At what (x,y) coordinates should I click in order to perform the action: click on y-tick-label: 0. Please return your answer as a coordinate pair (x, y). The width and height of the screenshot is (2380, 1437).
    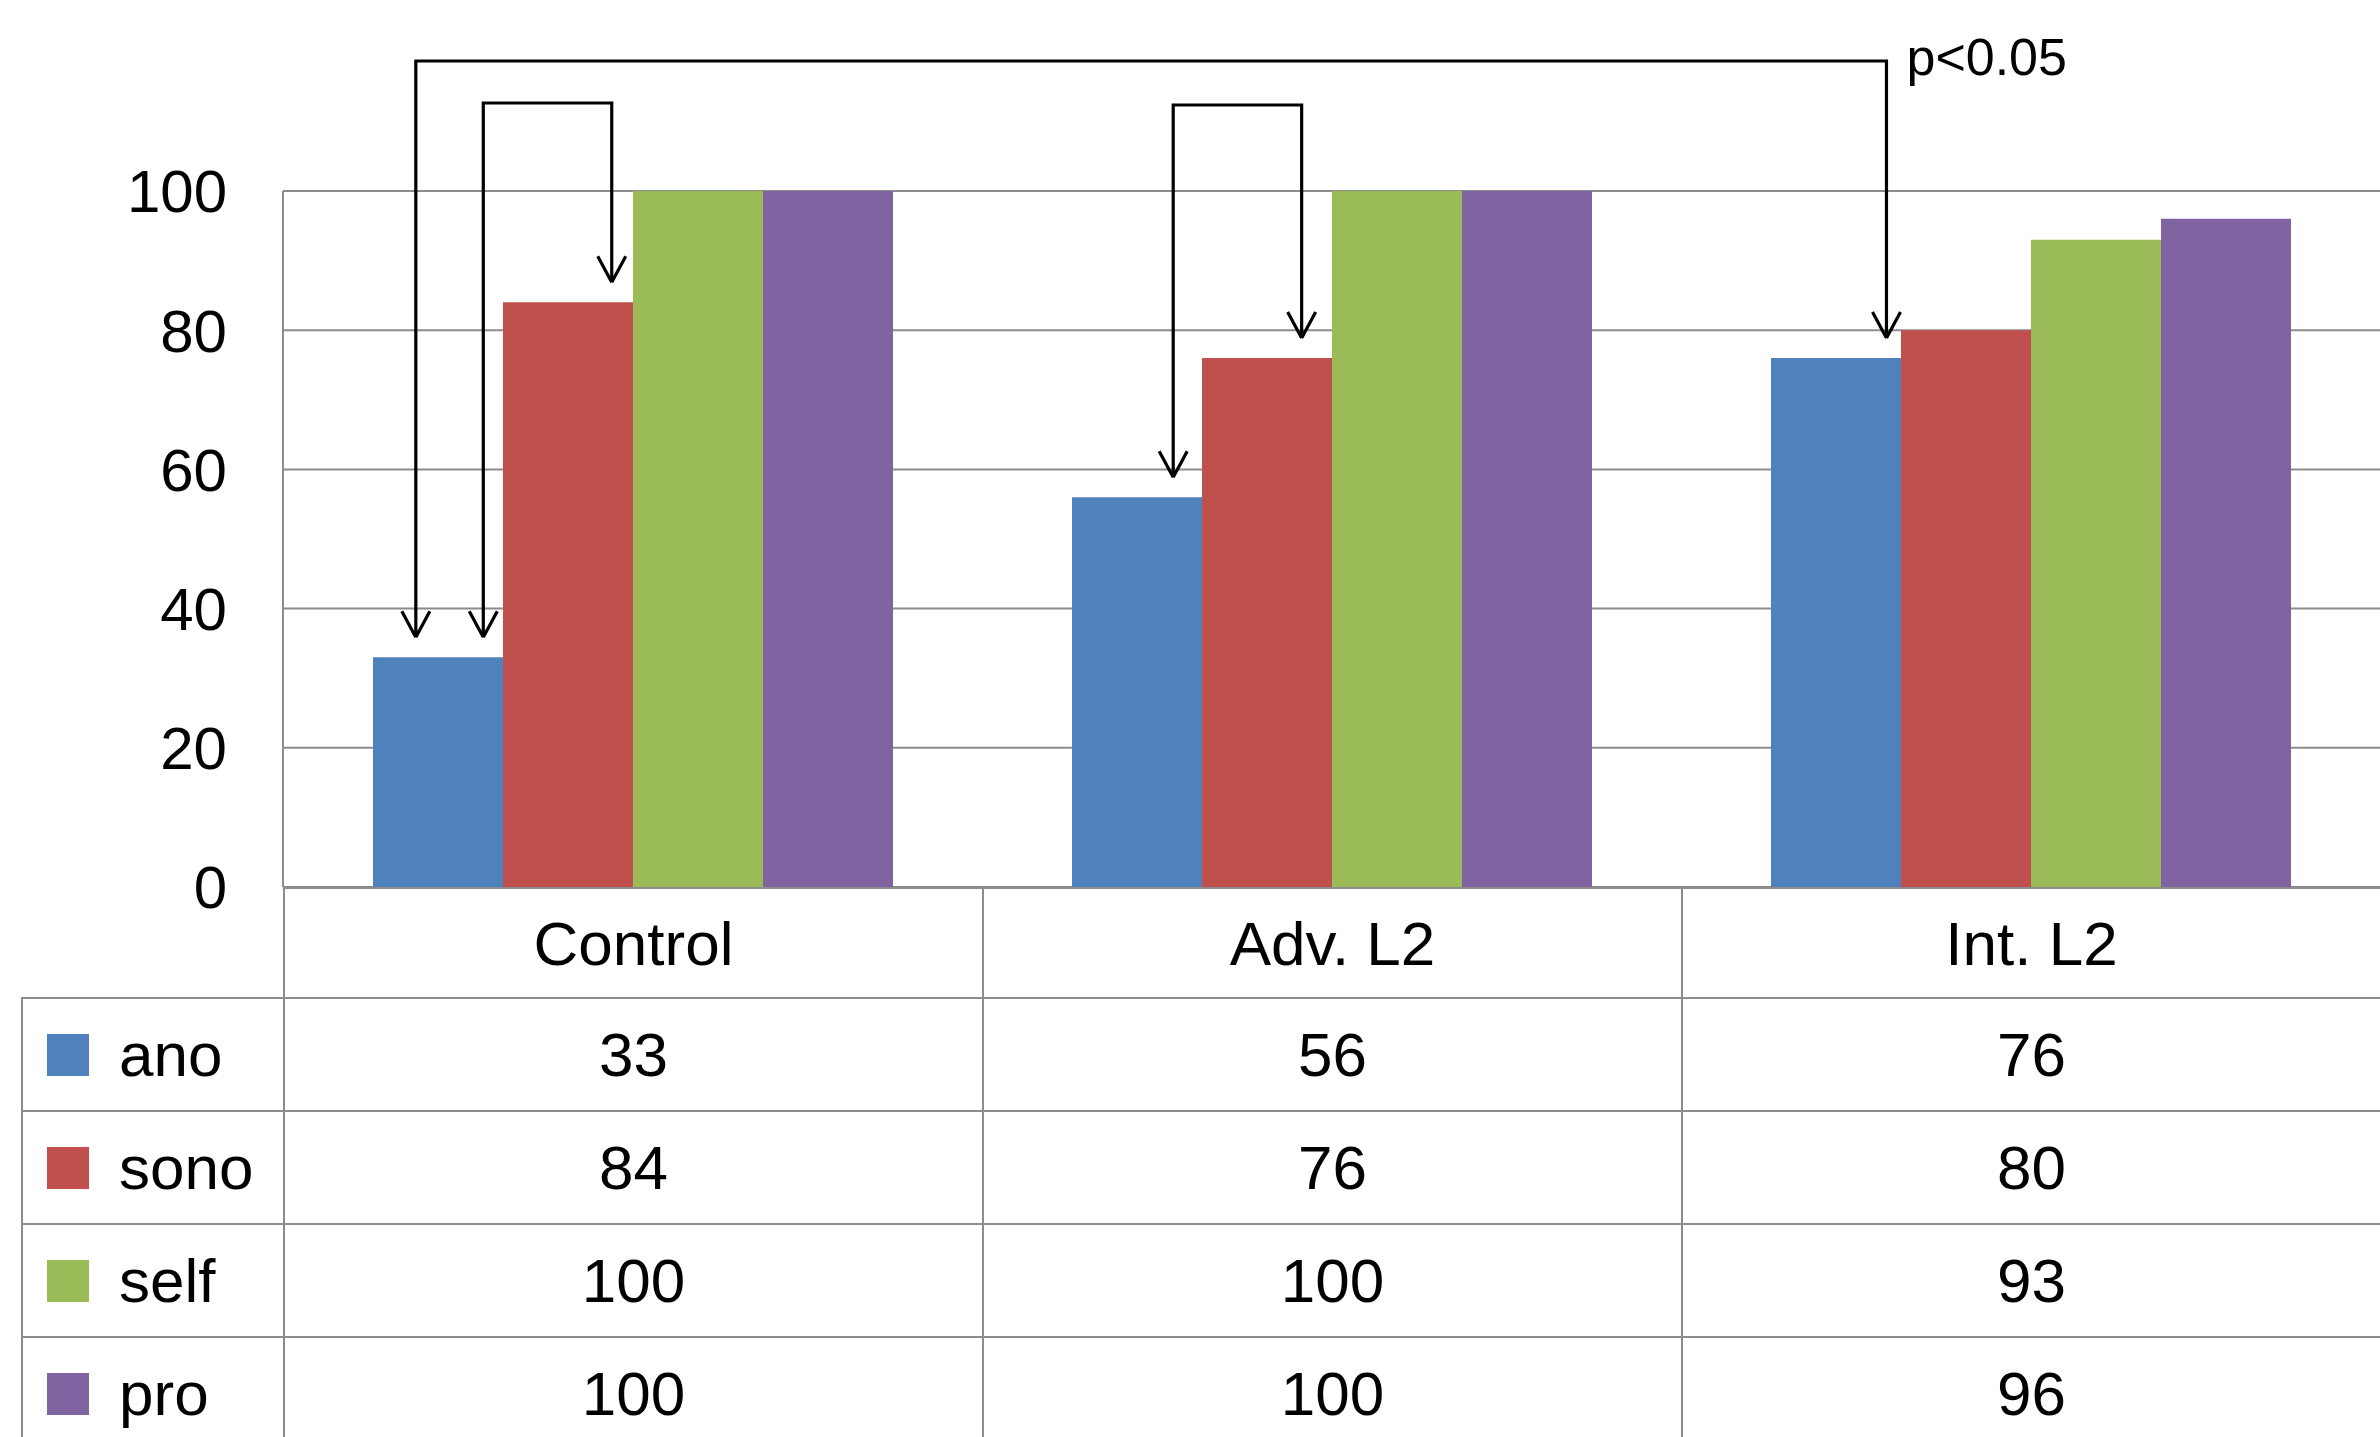
    Looking at the image, I should click on (210, 888).